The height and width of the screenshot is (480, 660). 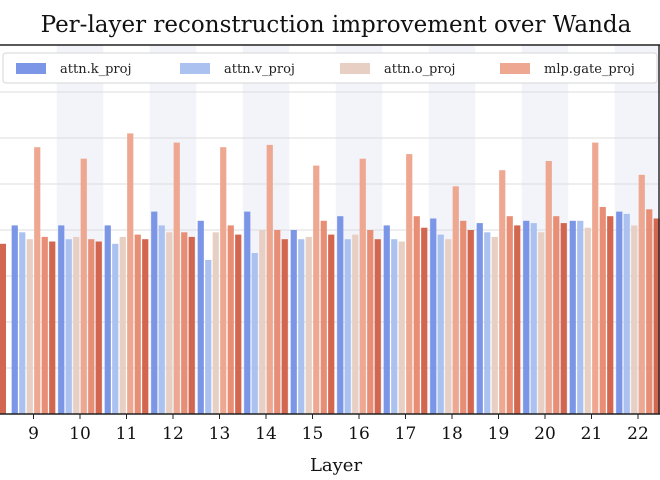 What do you see at coordinates (266, 434) in the screenshot?
I see `x-tick-label-14: 14` at bounding box center [266, 434].